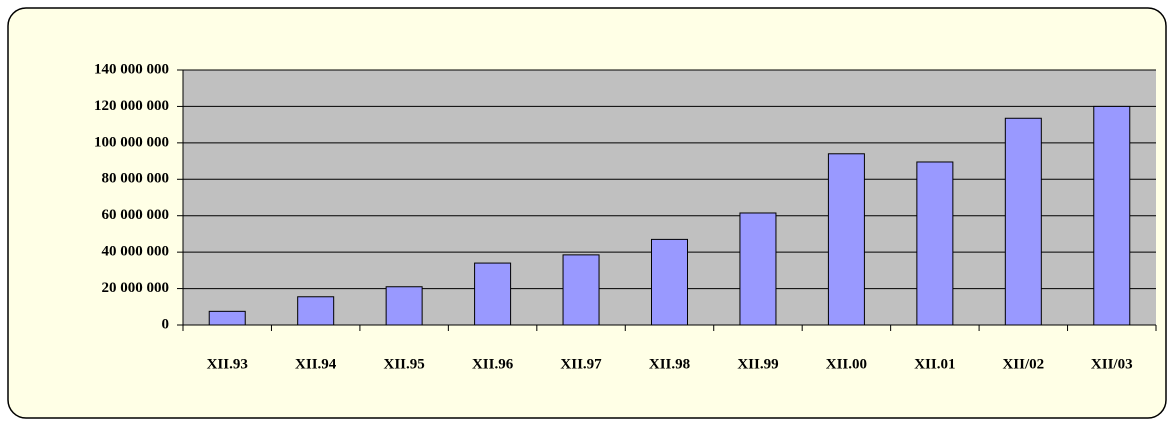  I want to click on x-tick-label: XII.98, so click(669, 364).